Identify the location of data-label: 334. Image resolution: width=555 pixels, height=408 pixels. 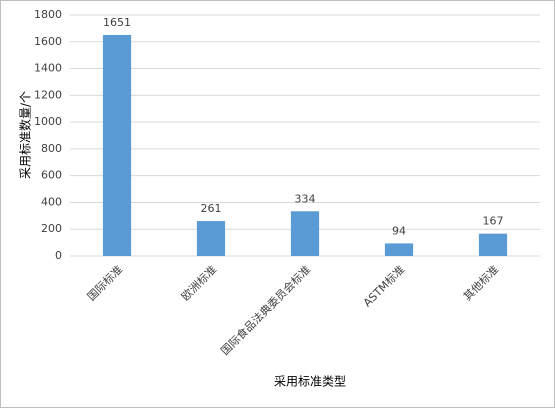
(305, 198).